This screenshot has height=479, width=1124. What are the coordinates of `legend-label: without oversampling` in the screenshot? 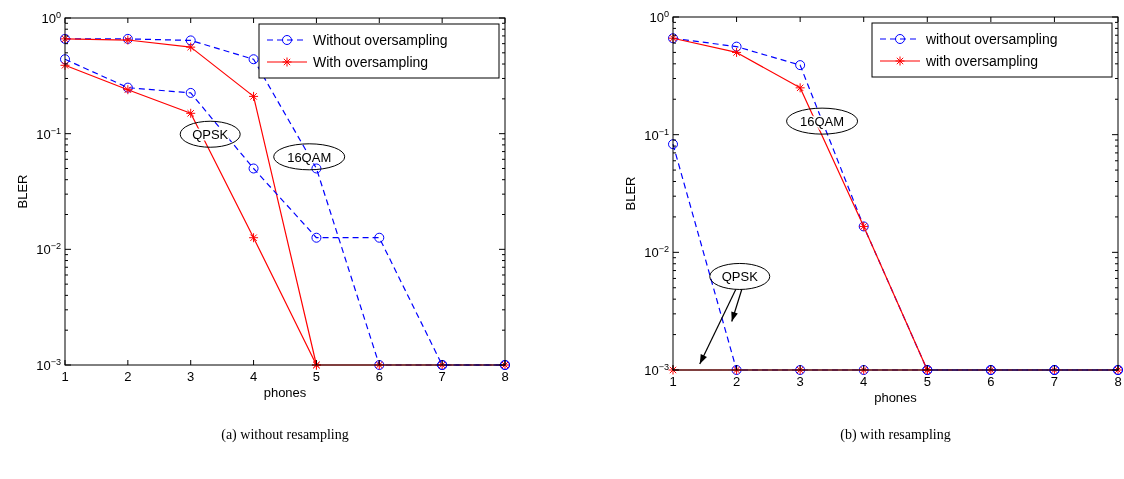 It's located at (991, 39).